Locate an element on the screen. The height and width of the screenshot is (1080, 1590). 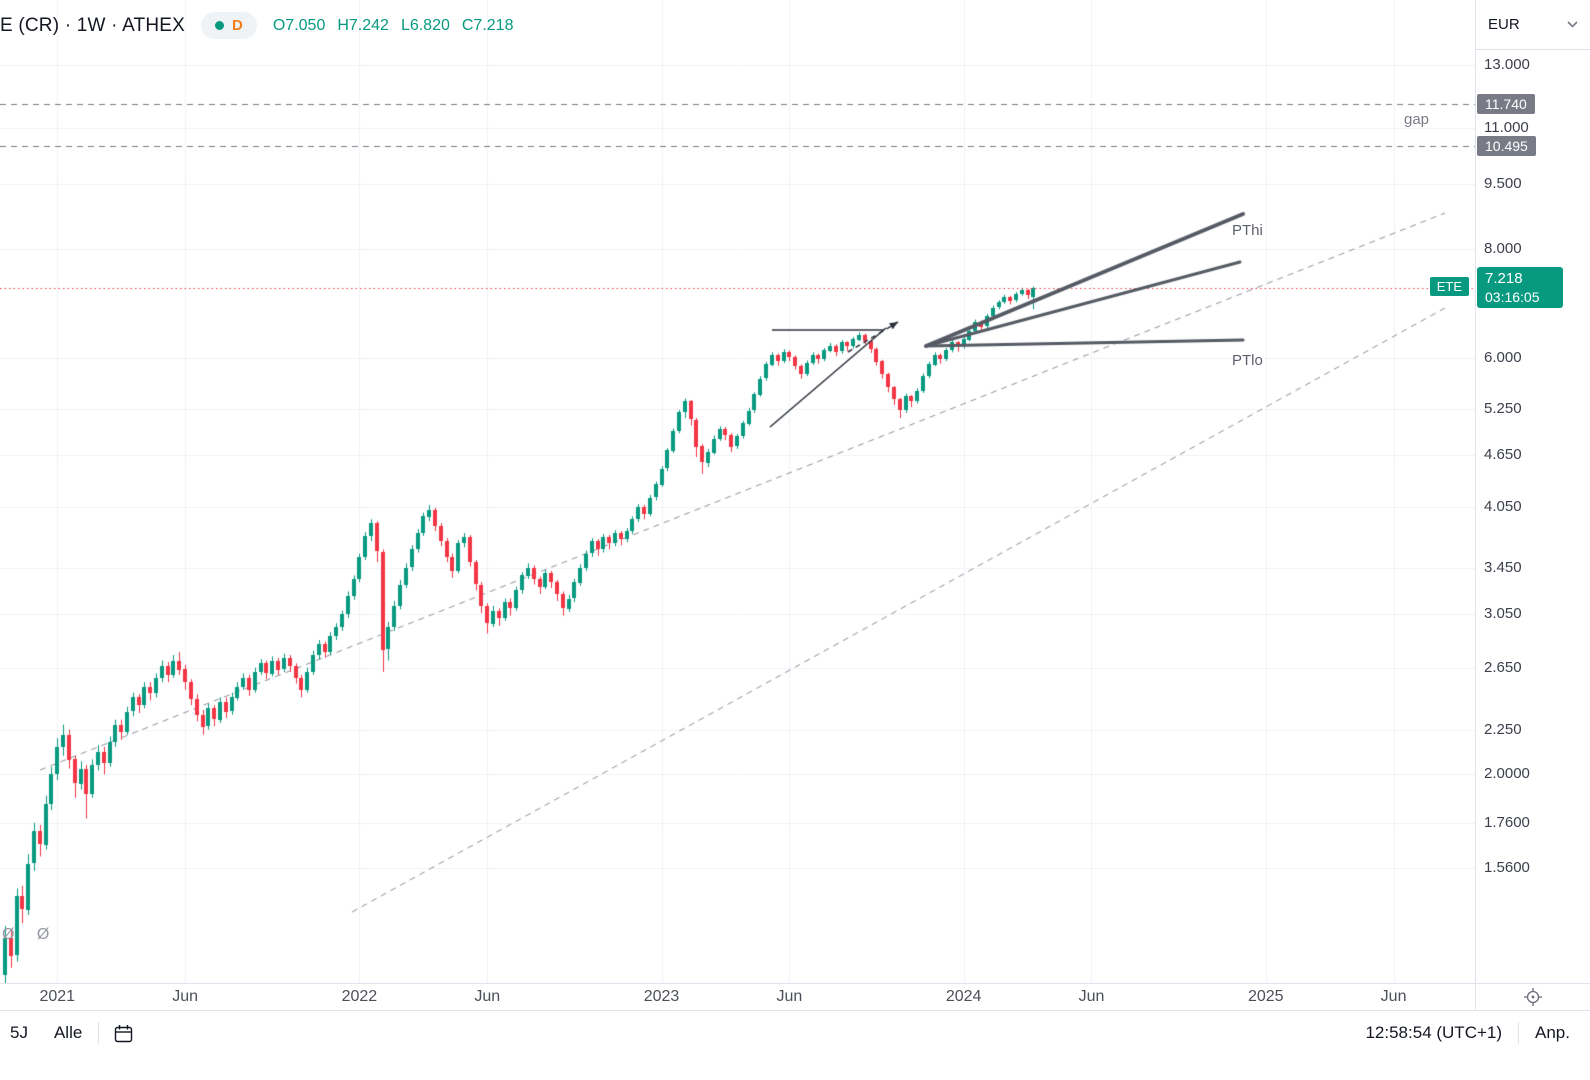
time-tick-label: 2021 is located at coordinates (57, 996).